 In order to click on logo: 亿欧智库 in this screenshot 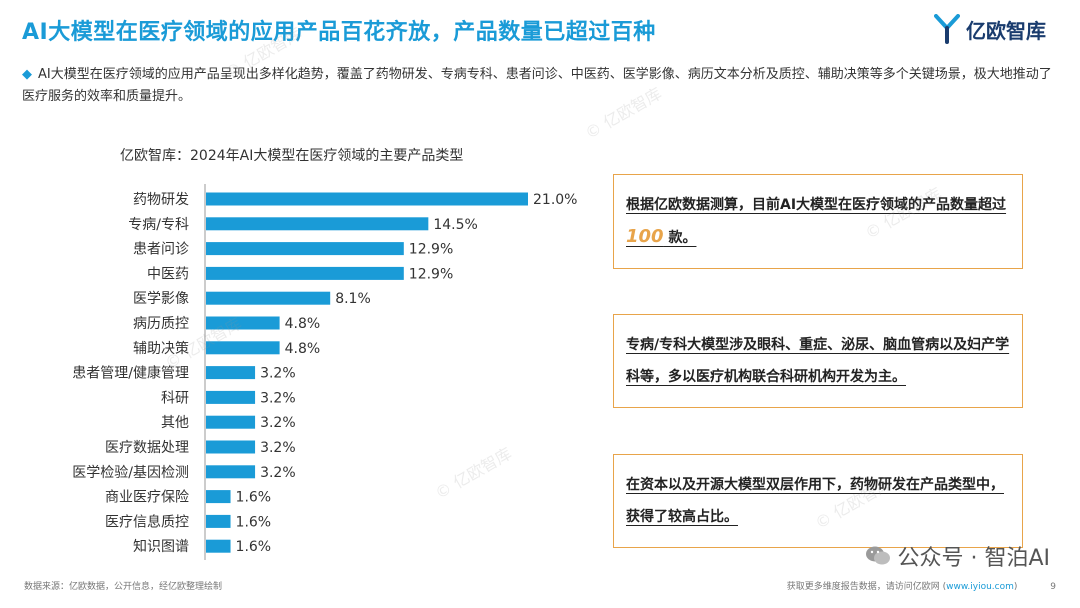, I will do `click(990, 29)`.